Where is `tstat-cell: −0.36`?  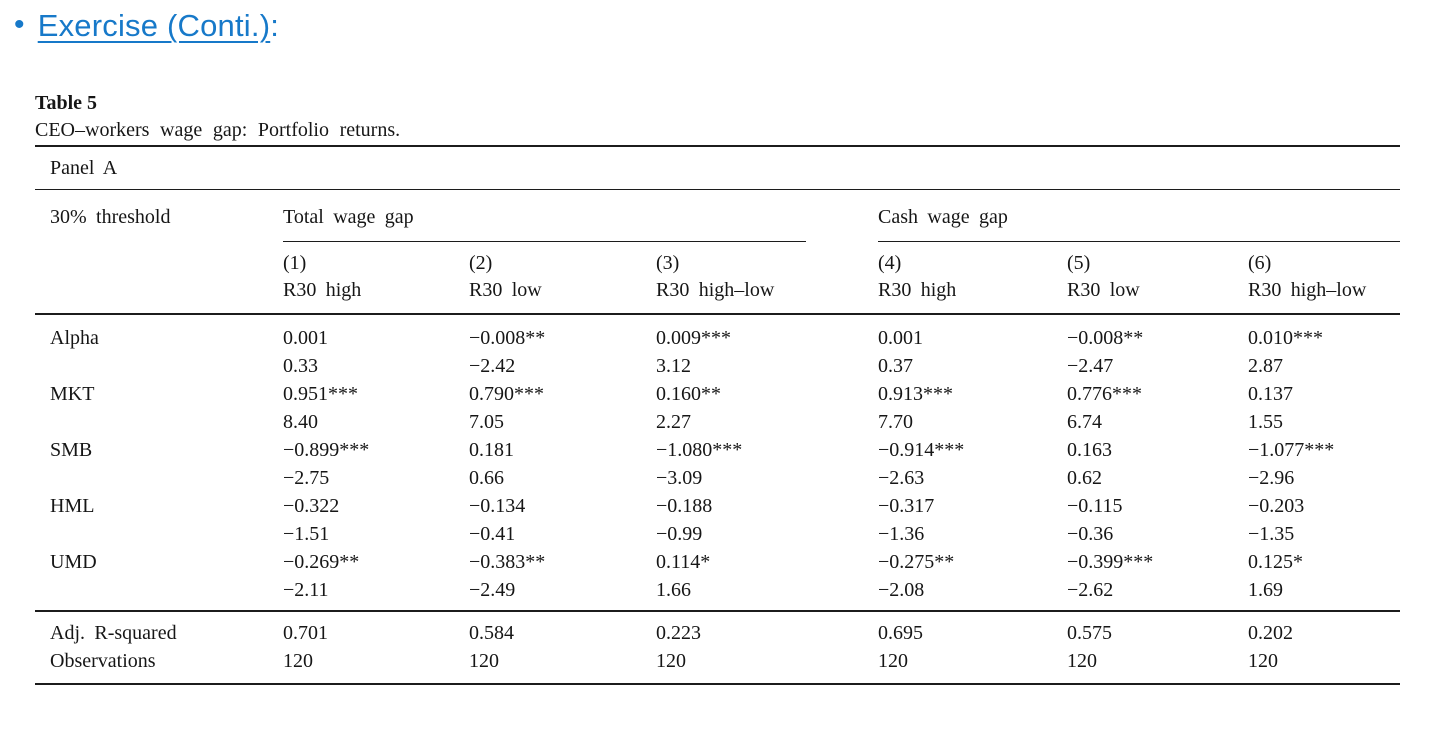
tstat-cell: −0.36 is located at coordinates (1090, 534).